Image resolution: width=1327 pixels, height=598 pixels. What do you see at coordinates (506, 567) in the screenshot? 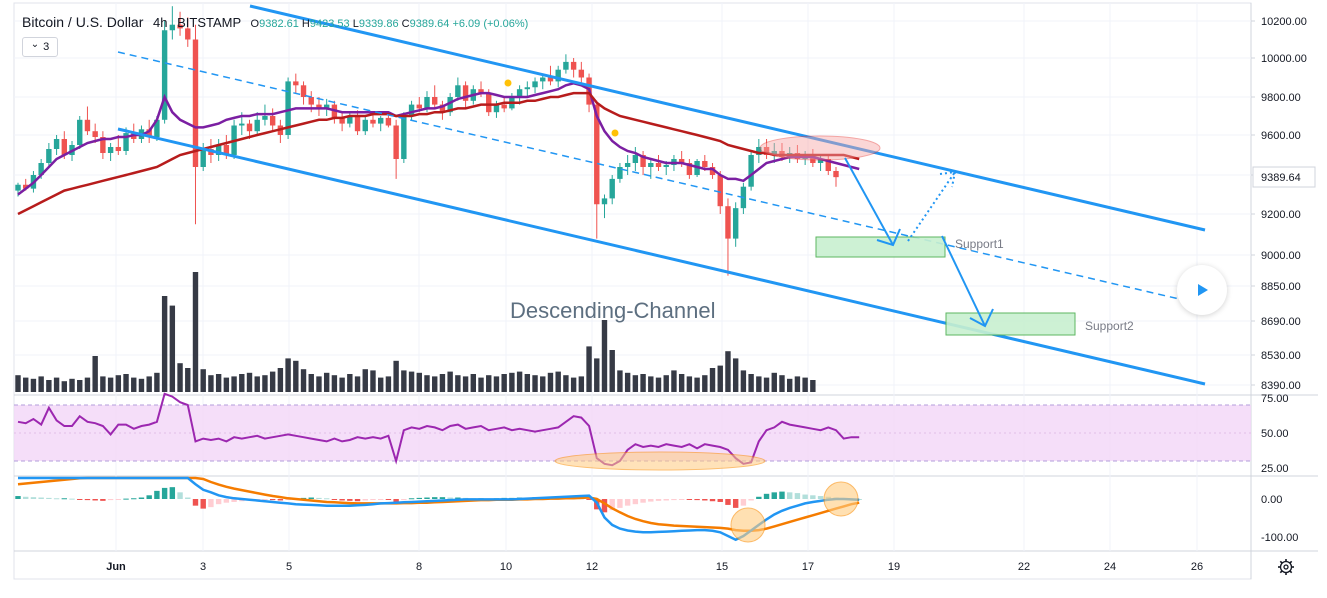
I see `time-tick-label: 10` at bounding box center [506, 567].